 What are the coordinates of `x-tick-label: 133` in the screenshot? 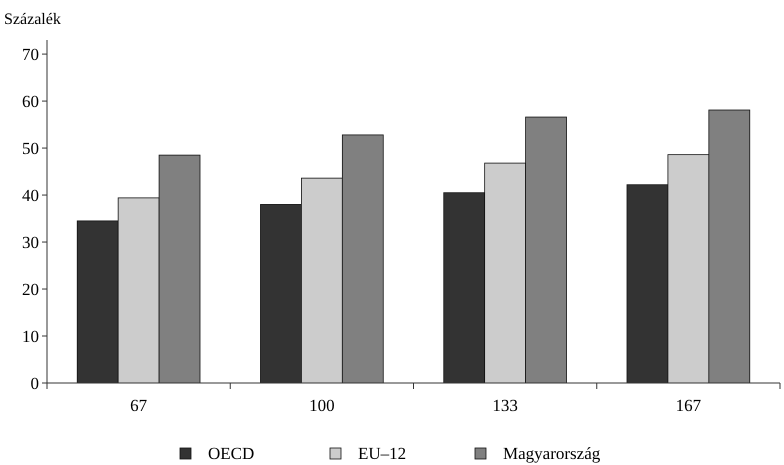 It's located at (505, 405).